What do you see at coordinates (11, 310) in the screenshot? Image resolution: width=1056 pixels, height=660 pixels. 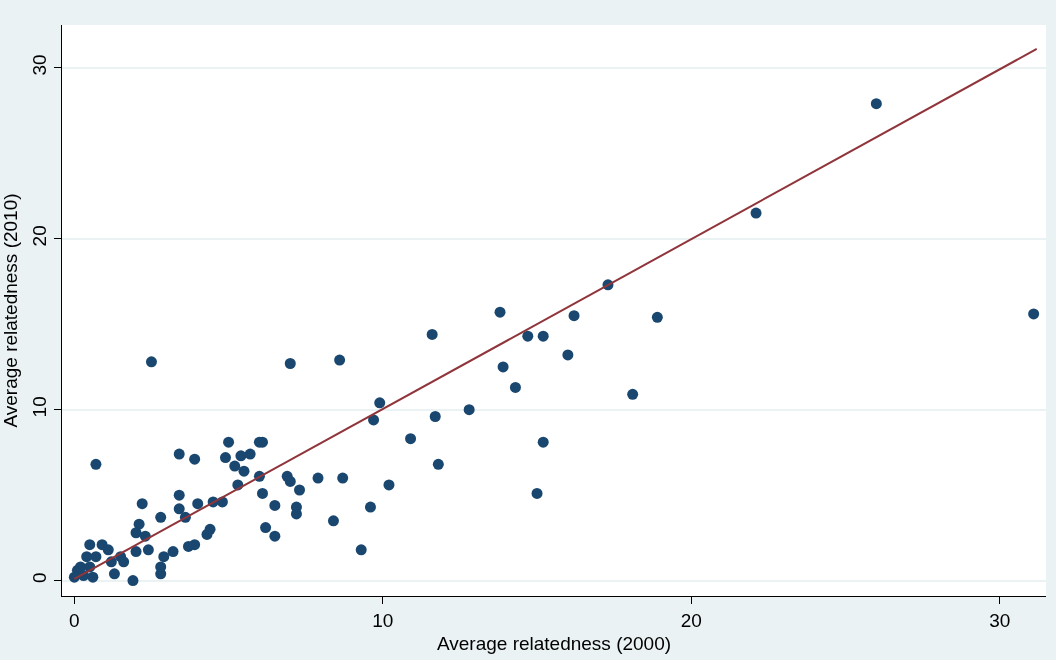 I see `y-axis-title: Average relatedness (2010)` at bounding box center [11, 310].